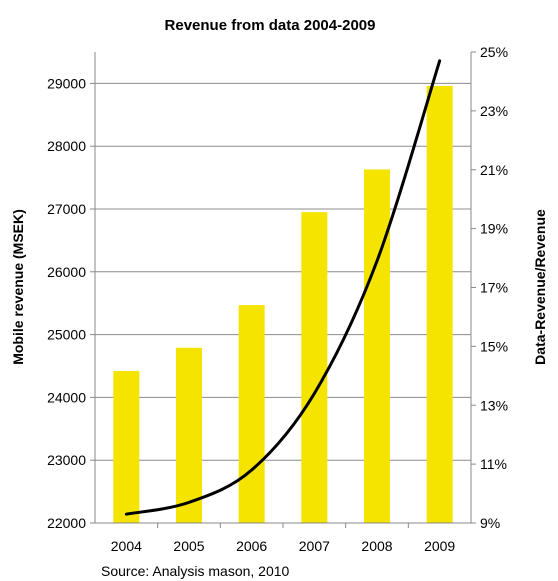 Image resolution: width=558 pixels, height=581 pixels. What do you see at coordinates (251, 546) in the screenshot?
I see `x-tick-label: 2006` at bounding box center [251, 546].